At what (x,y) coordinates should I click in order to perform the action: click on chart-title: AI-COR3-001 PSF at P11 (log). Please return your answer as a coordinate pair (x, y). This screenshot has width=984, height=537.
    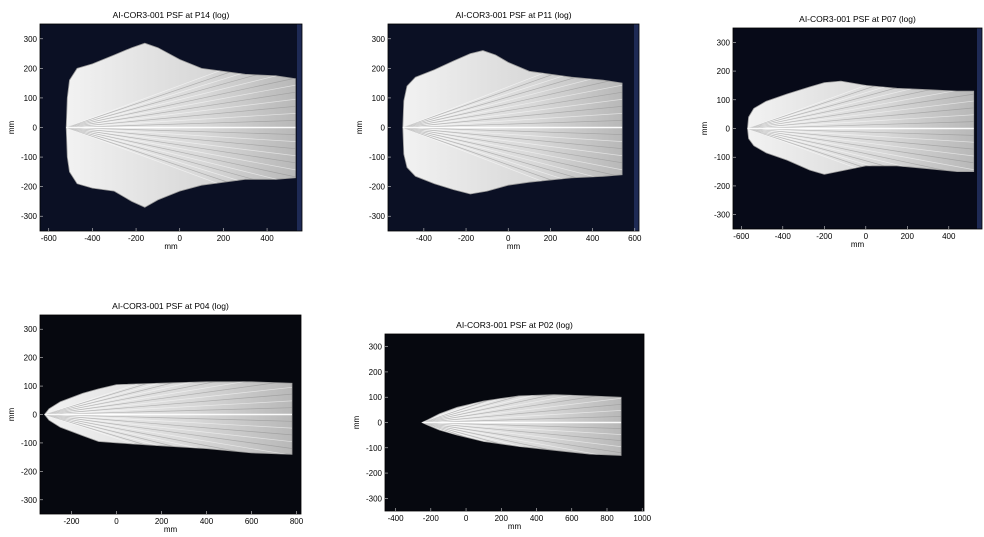
    Looking at the image, I should click on (513, 15).